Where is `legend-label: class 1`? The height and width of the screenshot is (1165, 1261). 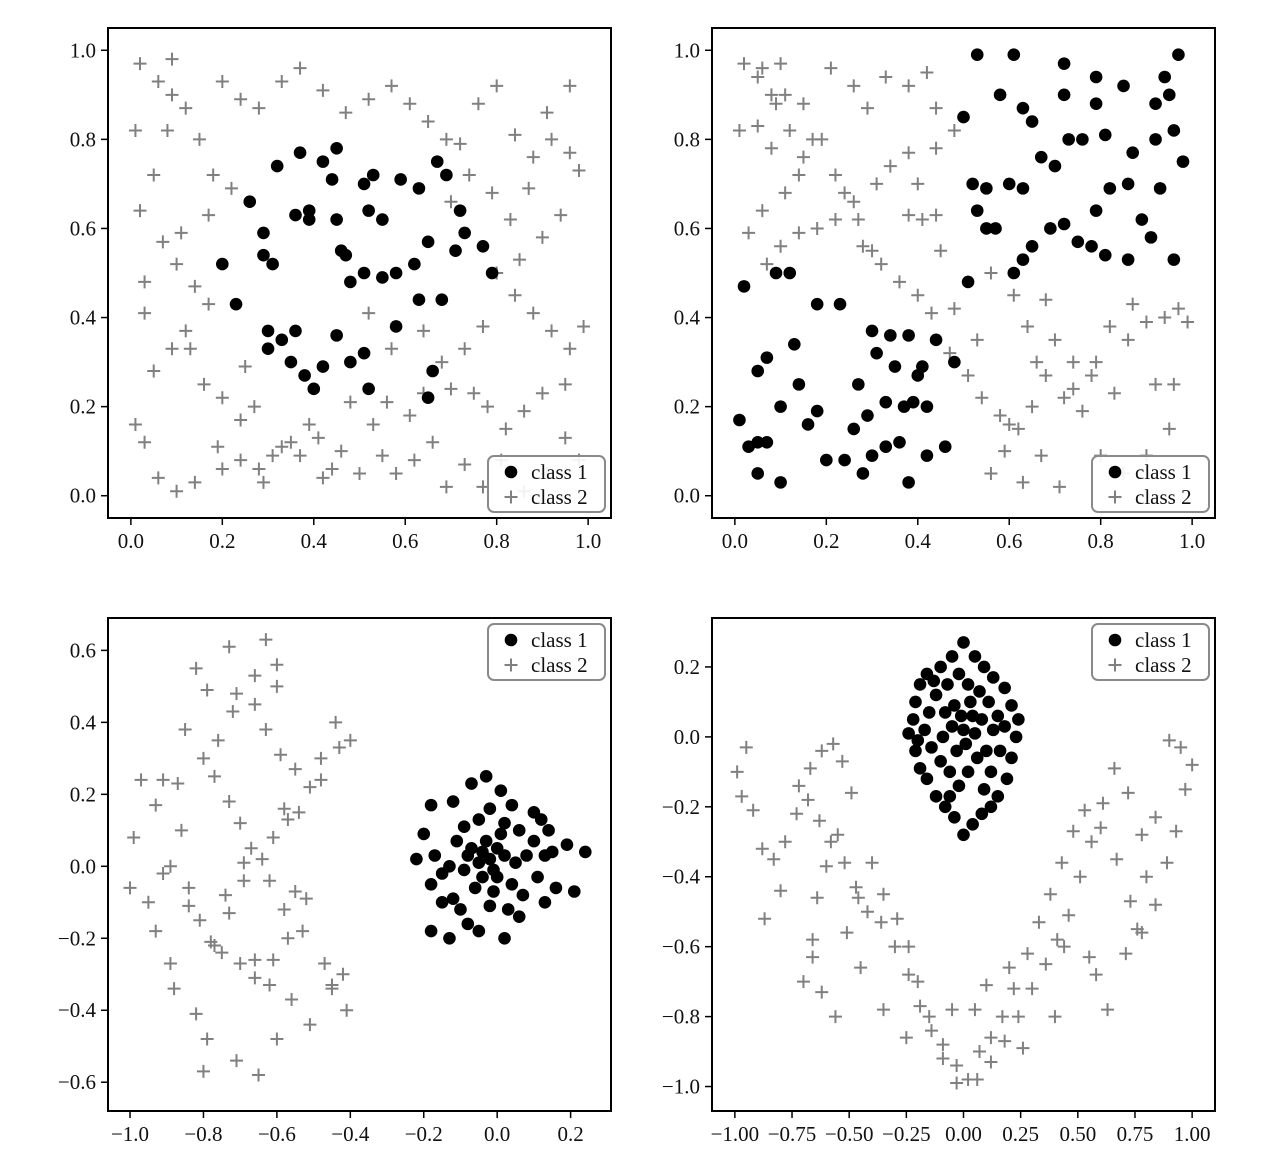
legend-label: class 1 is located at coordinates (1163, 472).